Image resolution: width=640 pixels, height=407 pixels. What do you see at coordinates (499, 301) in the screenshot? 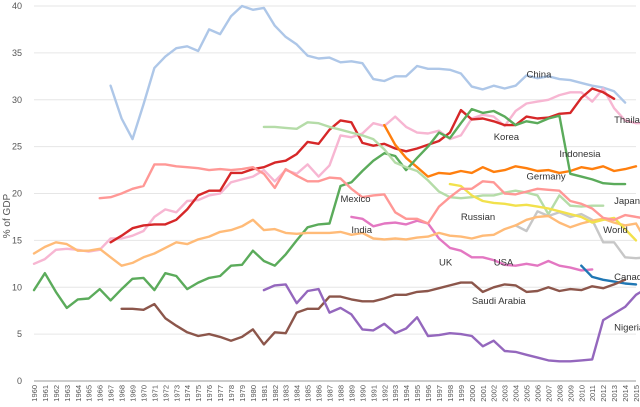
I see `series-label-saudi-arabia: Saudi Arabia` at bounding box center [499, 301].